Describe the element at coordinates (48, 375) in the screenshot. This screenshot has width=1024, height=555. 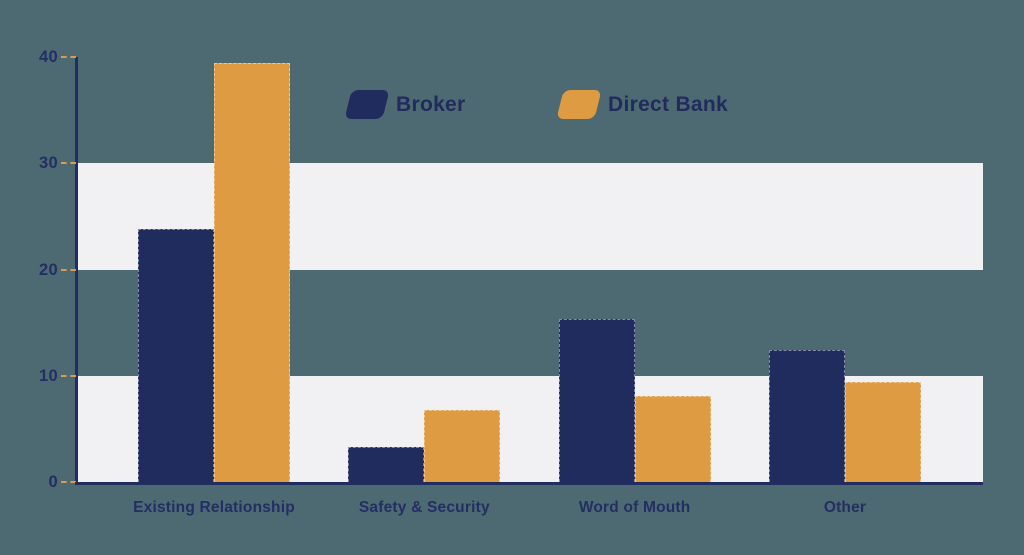
I see `y-tick-label-10: 10` at that location.